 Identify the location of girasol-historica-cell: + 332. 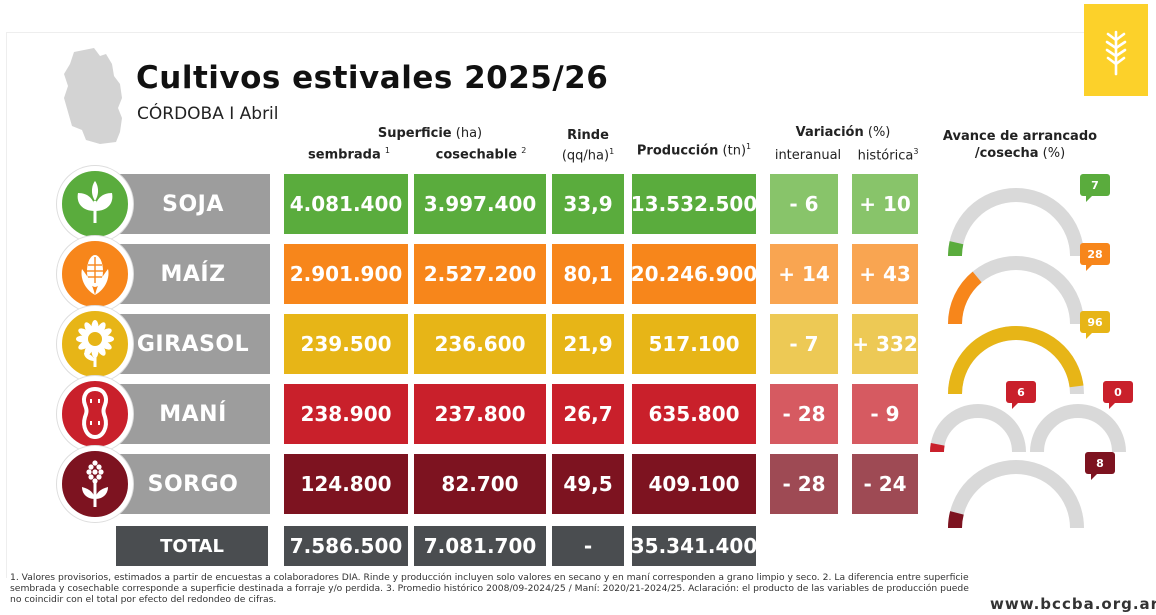
(885, 344).